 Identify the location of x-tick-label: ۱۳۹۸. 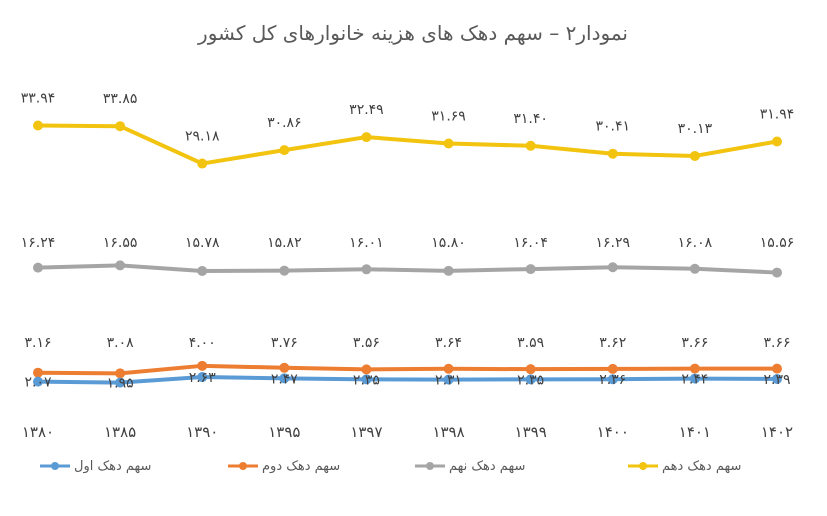
(448, 432).